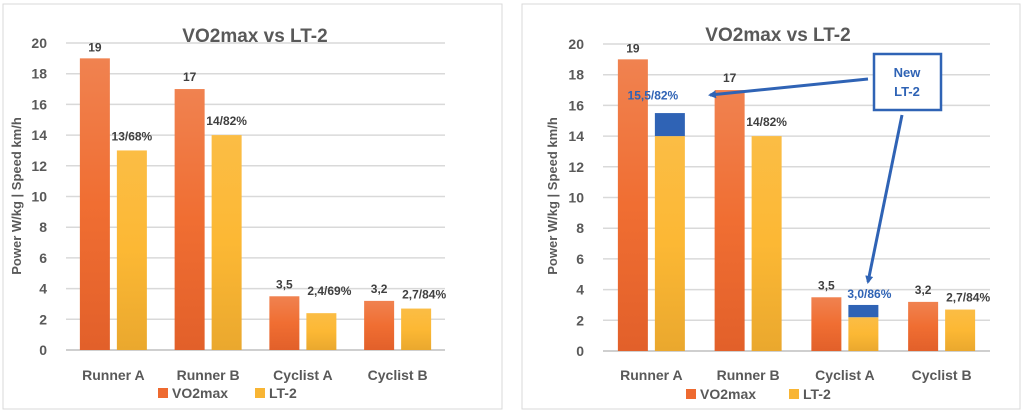 This screenshot has height=419, width=1024. What do you see at coordinates (132, 136) in the screenshot?
I see `data-label: 13/68%` at bounding box center [132, 136].